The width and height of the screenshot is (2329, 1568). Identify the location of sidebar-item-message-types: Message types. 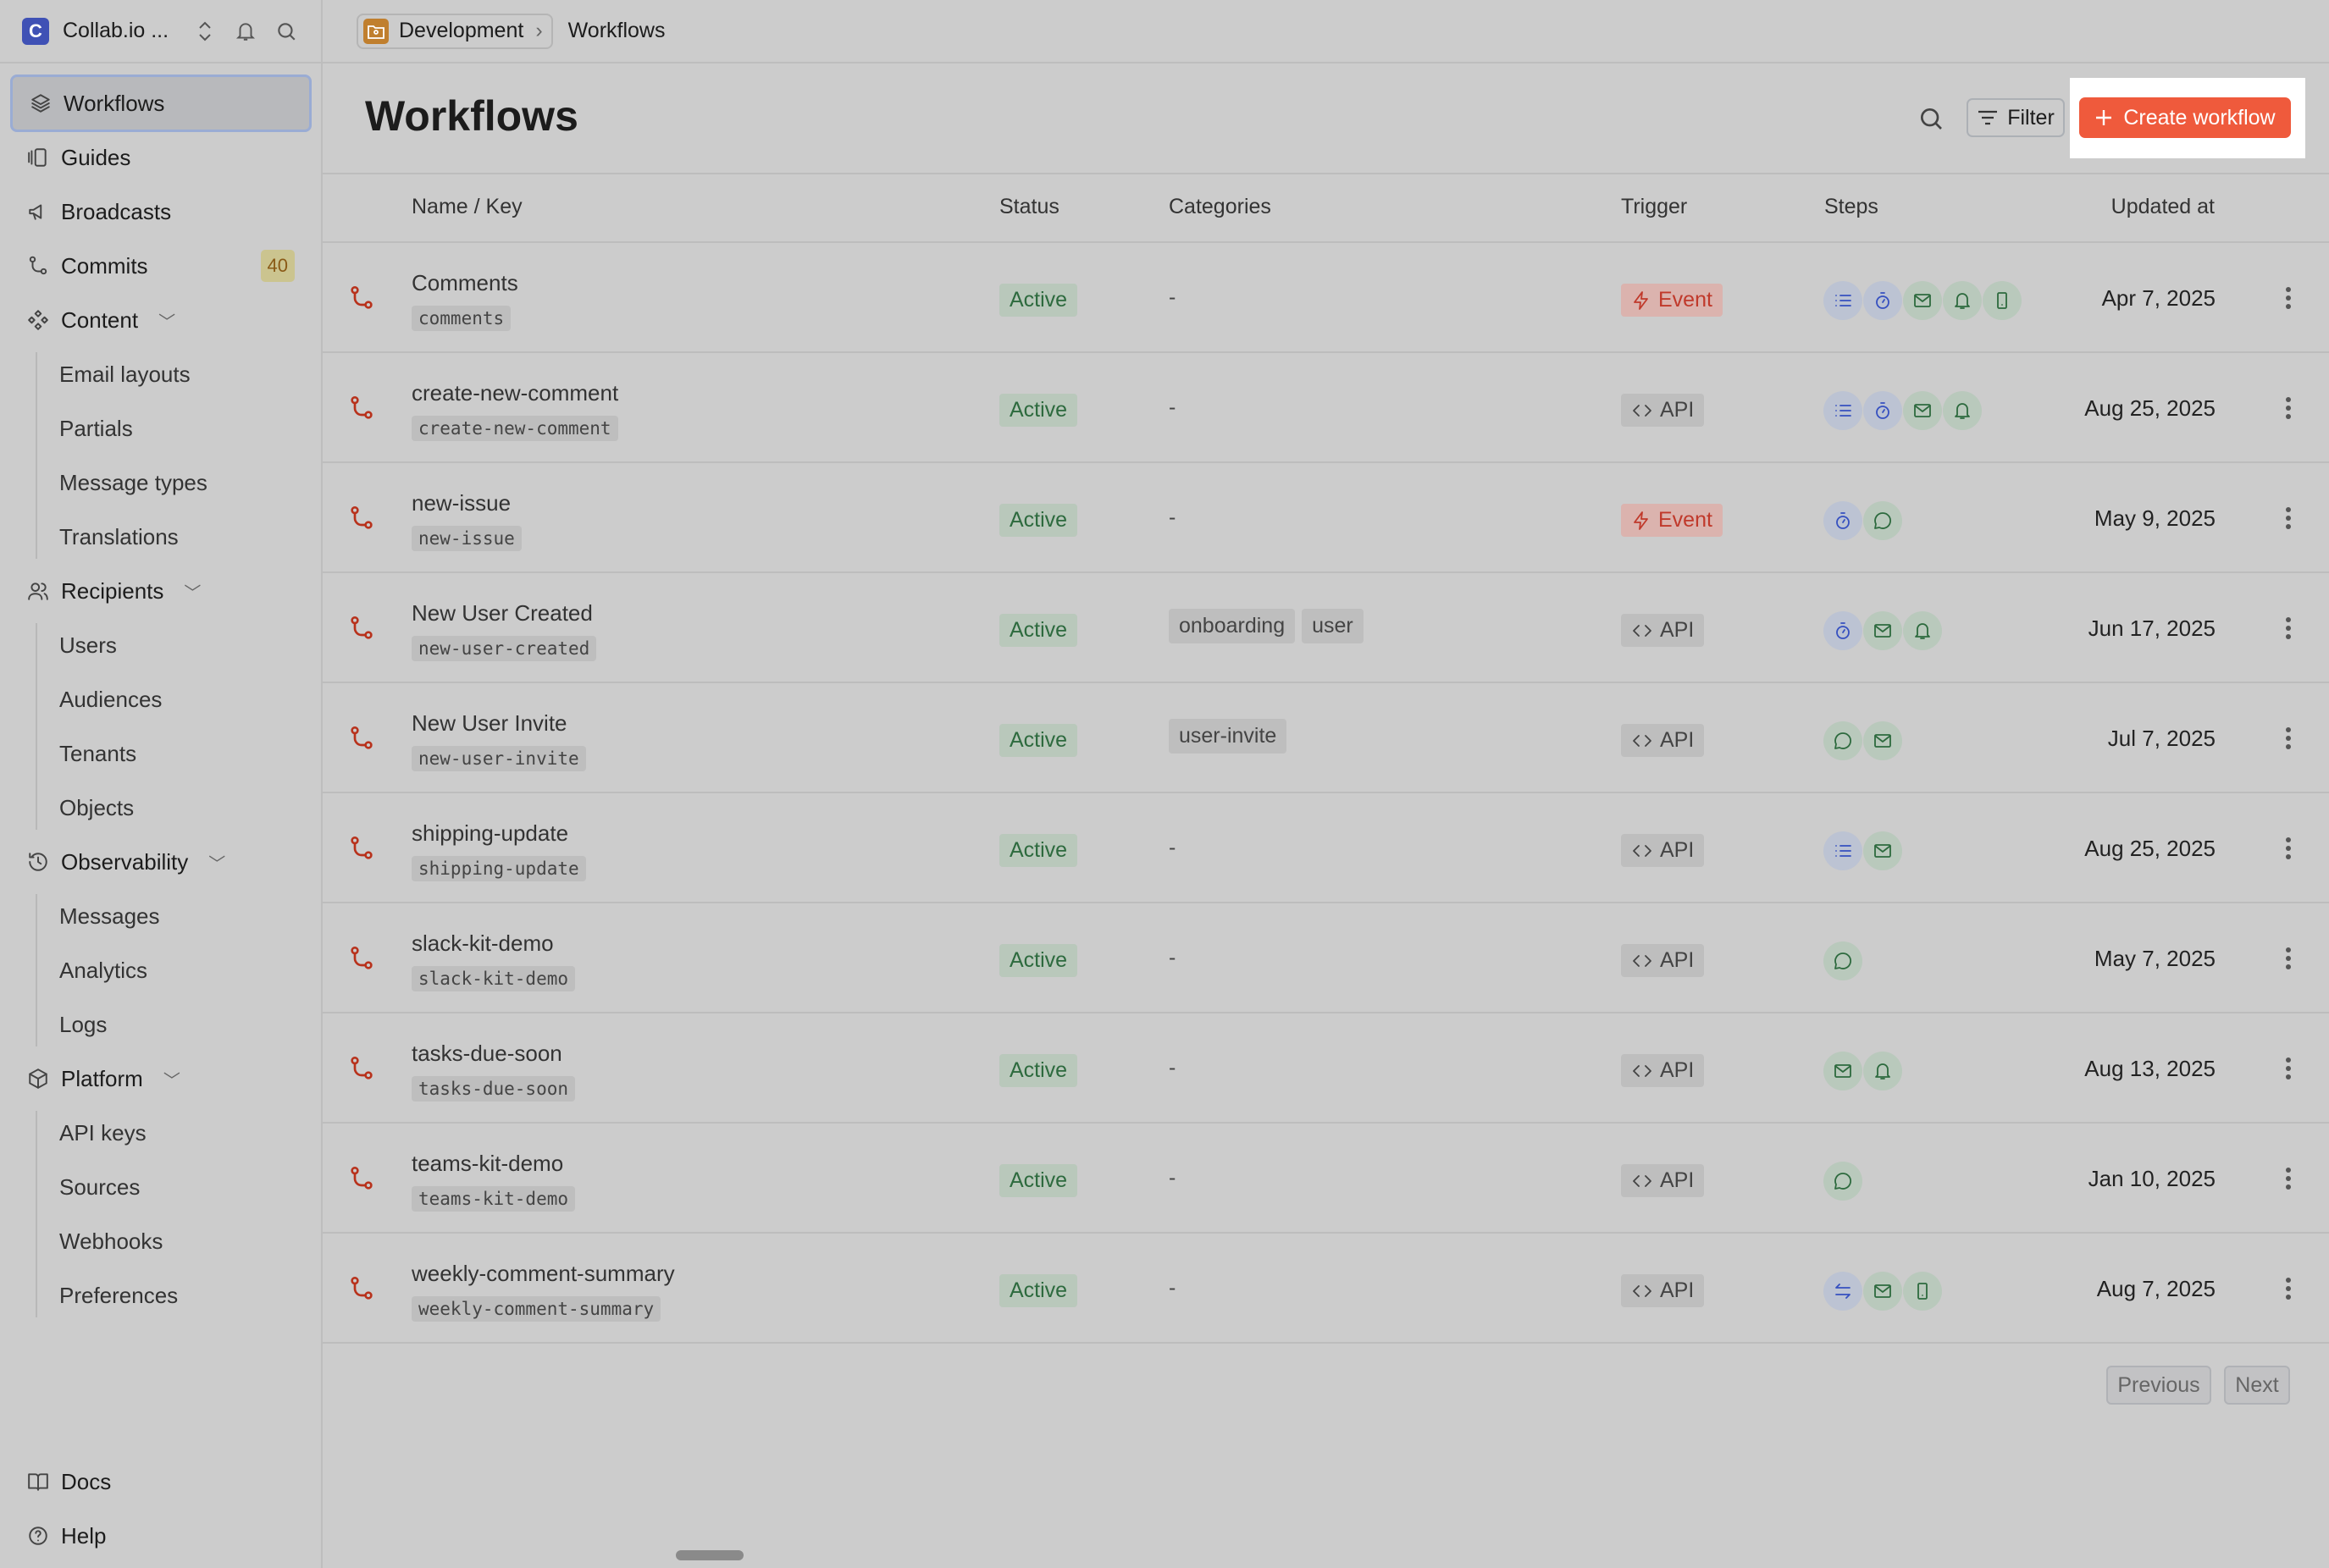
(161, 482).